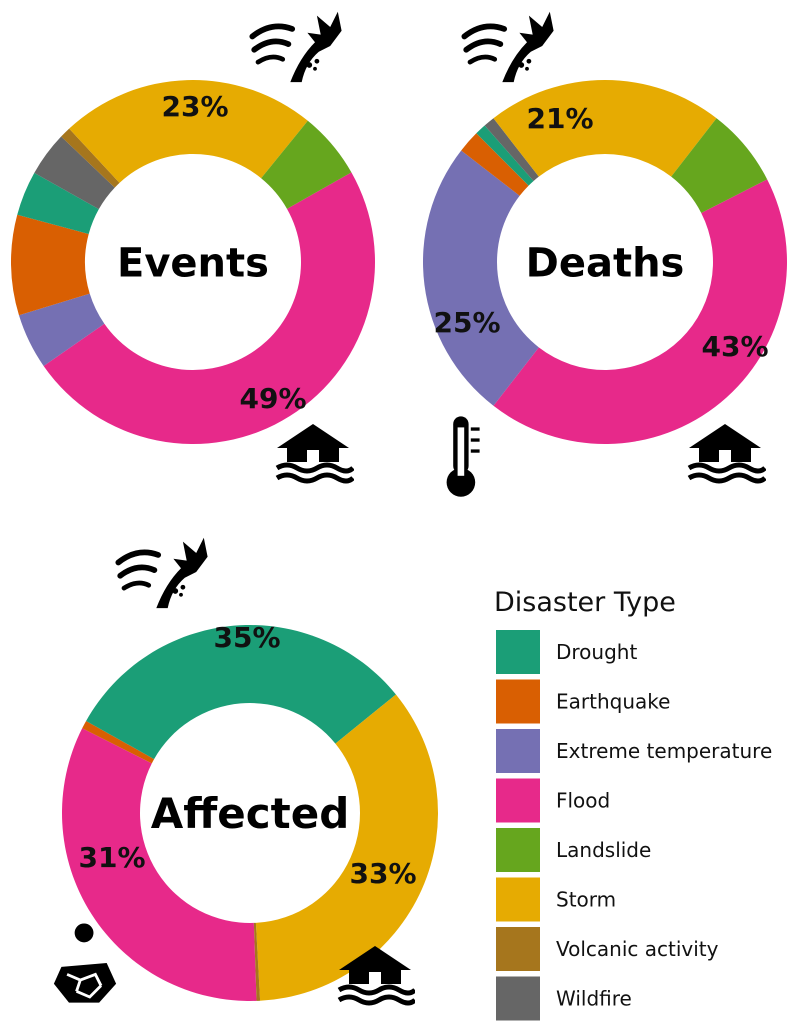 This screenshot has width=789, height=1021. I want to click on thermometer-icon, so click(463, 456).